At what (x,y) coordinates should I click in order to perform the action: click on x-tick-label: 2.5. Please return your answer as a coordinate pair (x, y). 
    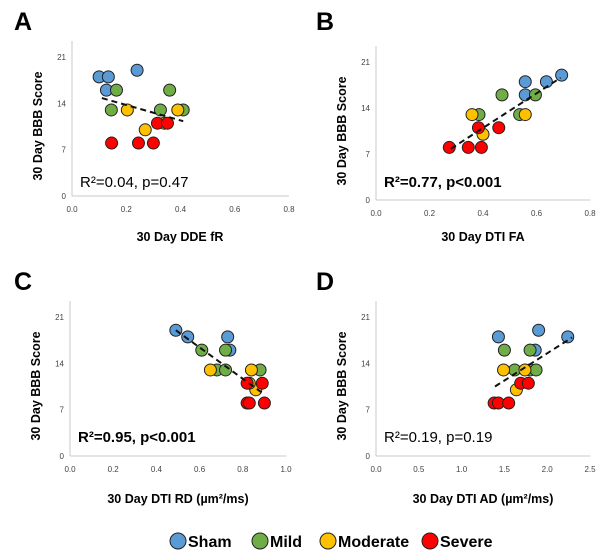
    Looking at the image, I should click on (590, 469).